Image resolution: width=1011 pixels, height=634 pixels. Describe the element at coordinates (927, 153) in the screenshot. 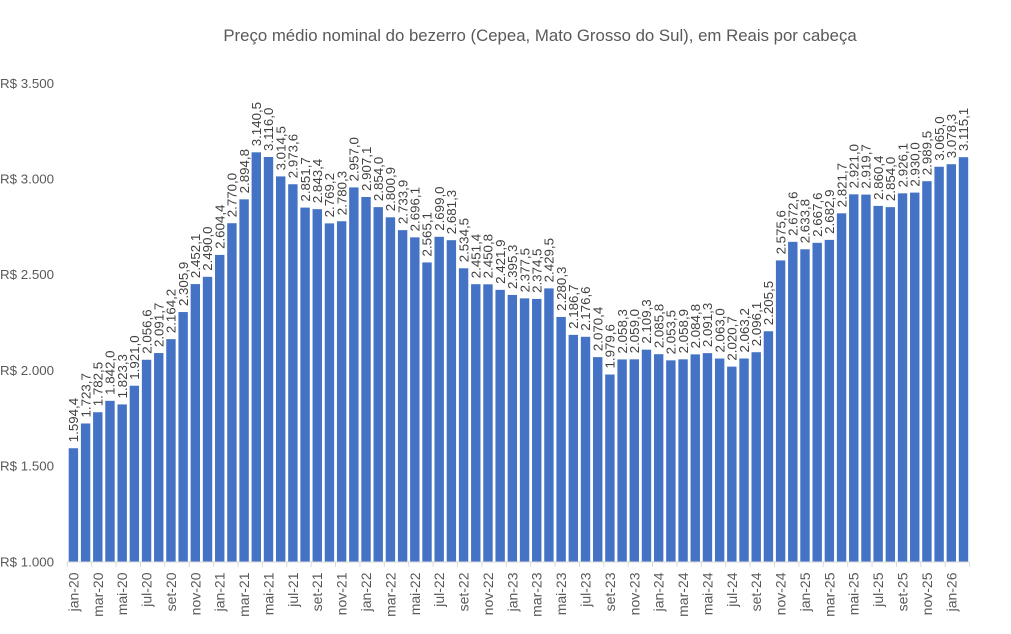

I see `svg-text: 2.989,5` at that location.